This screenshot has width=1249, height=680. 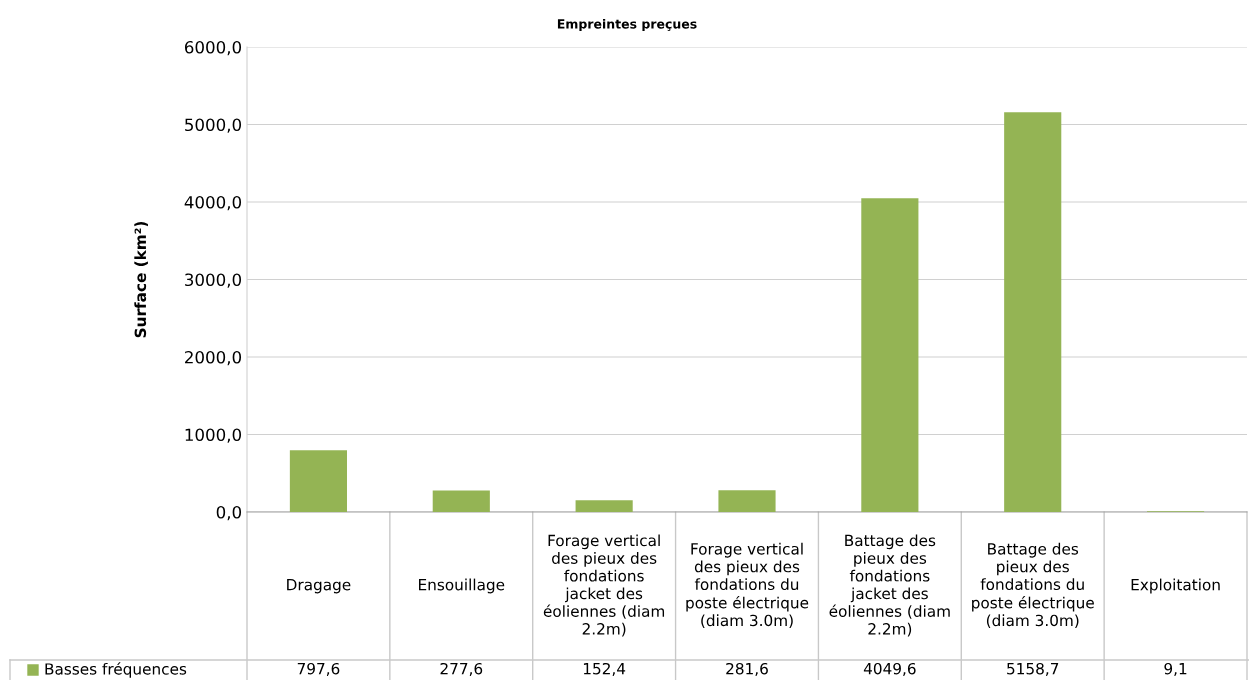 I want to click on data-label: 277,6, so click(x=461, y=669).